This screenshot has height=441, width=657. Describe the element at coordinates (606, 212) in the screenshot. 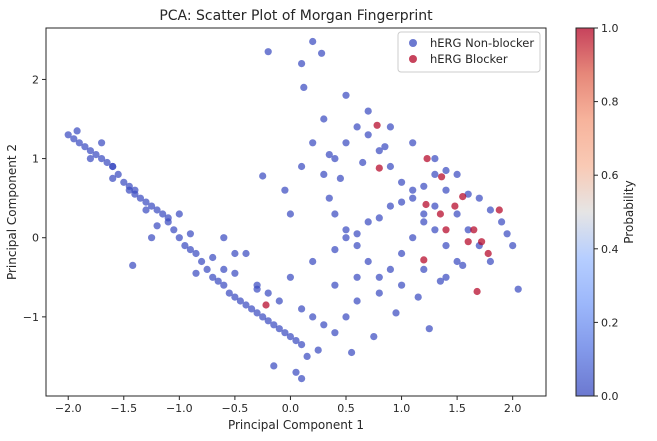

I see `colorbar-ticks: 0.0 0.2 0.4 0.6 0.8 1.0` at that location.